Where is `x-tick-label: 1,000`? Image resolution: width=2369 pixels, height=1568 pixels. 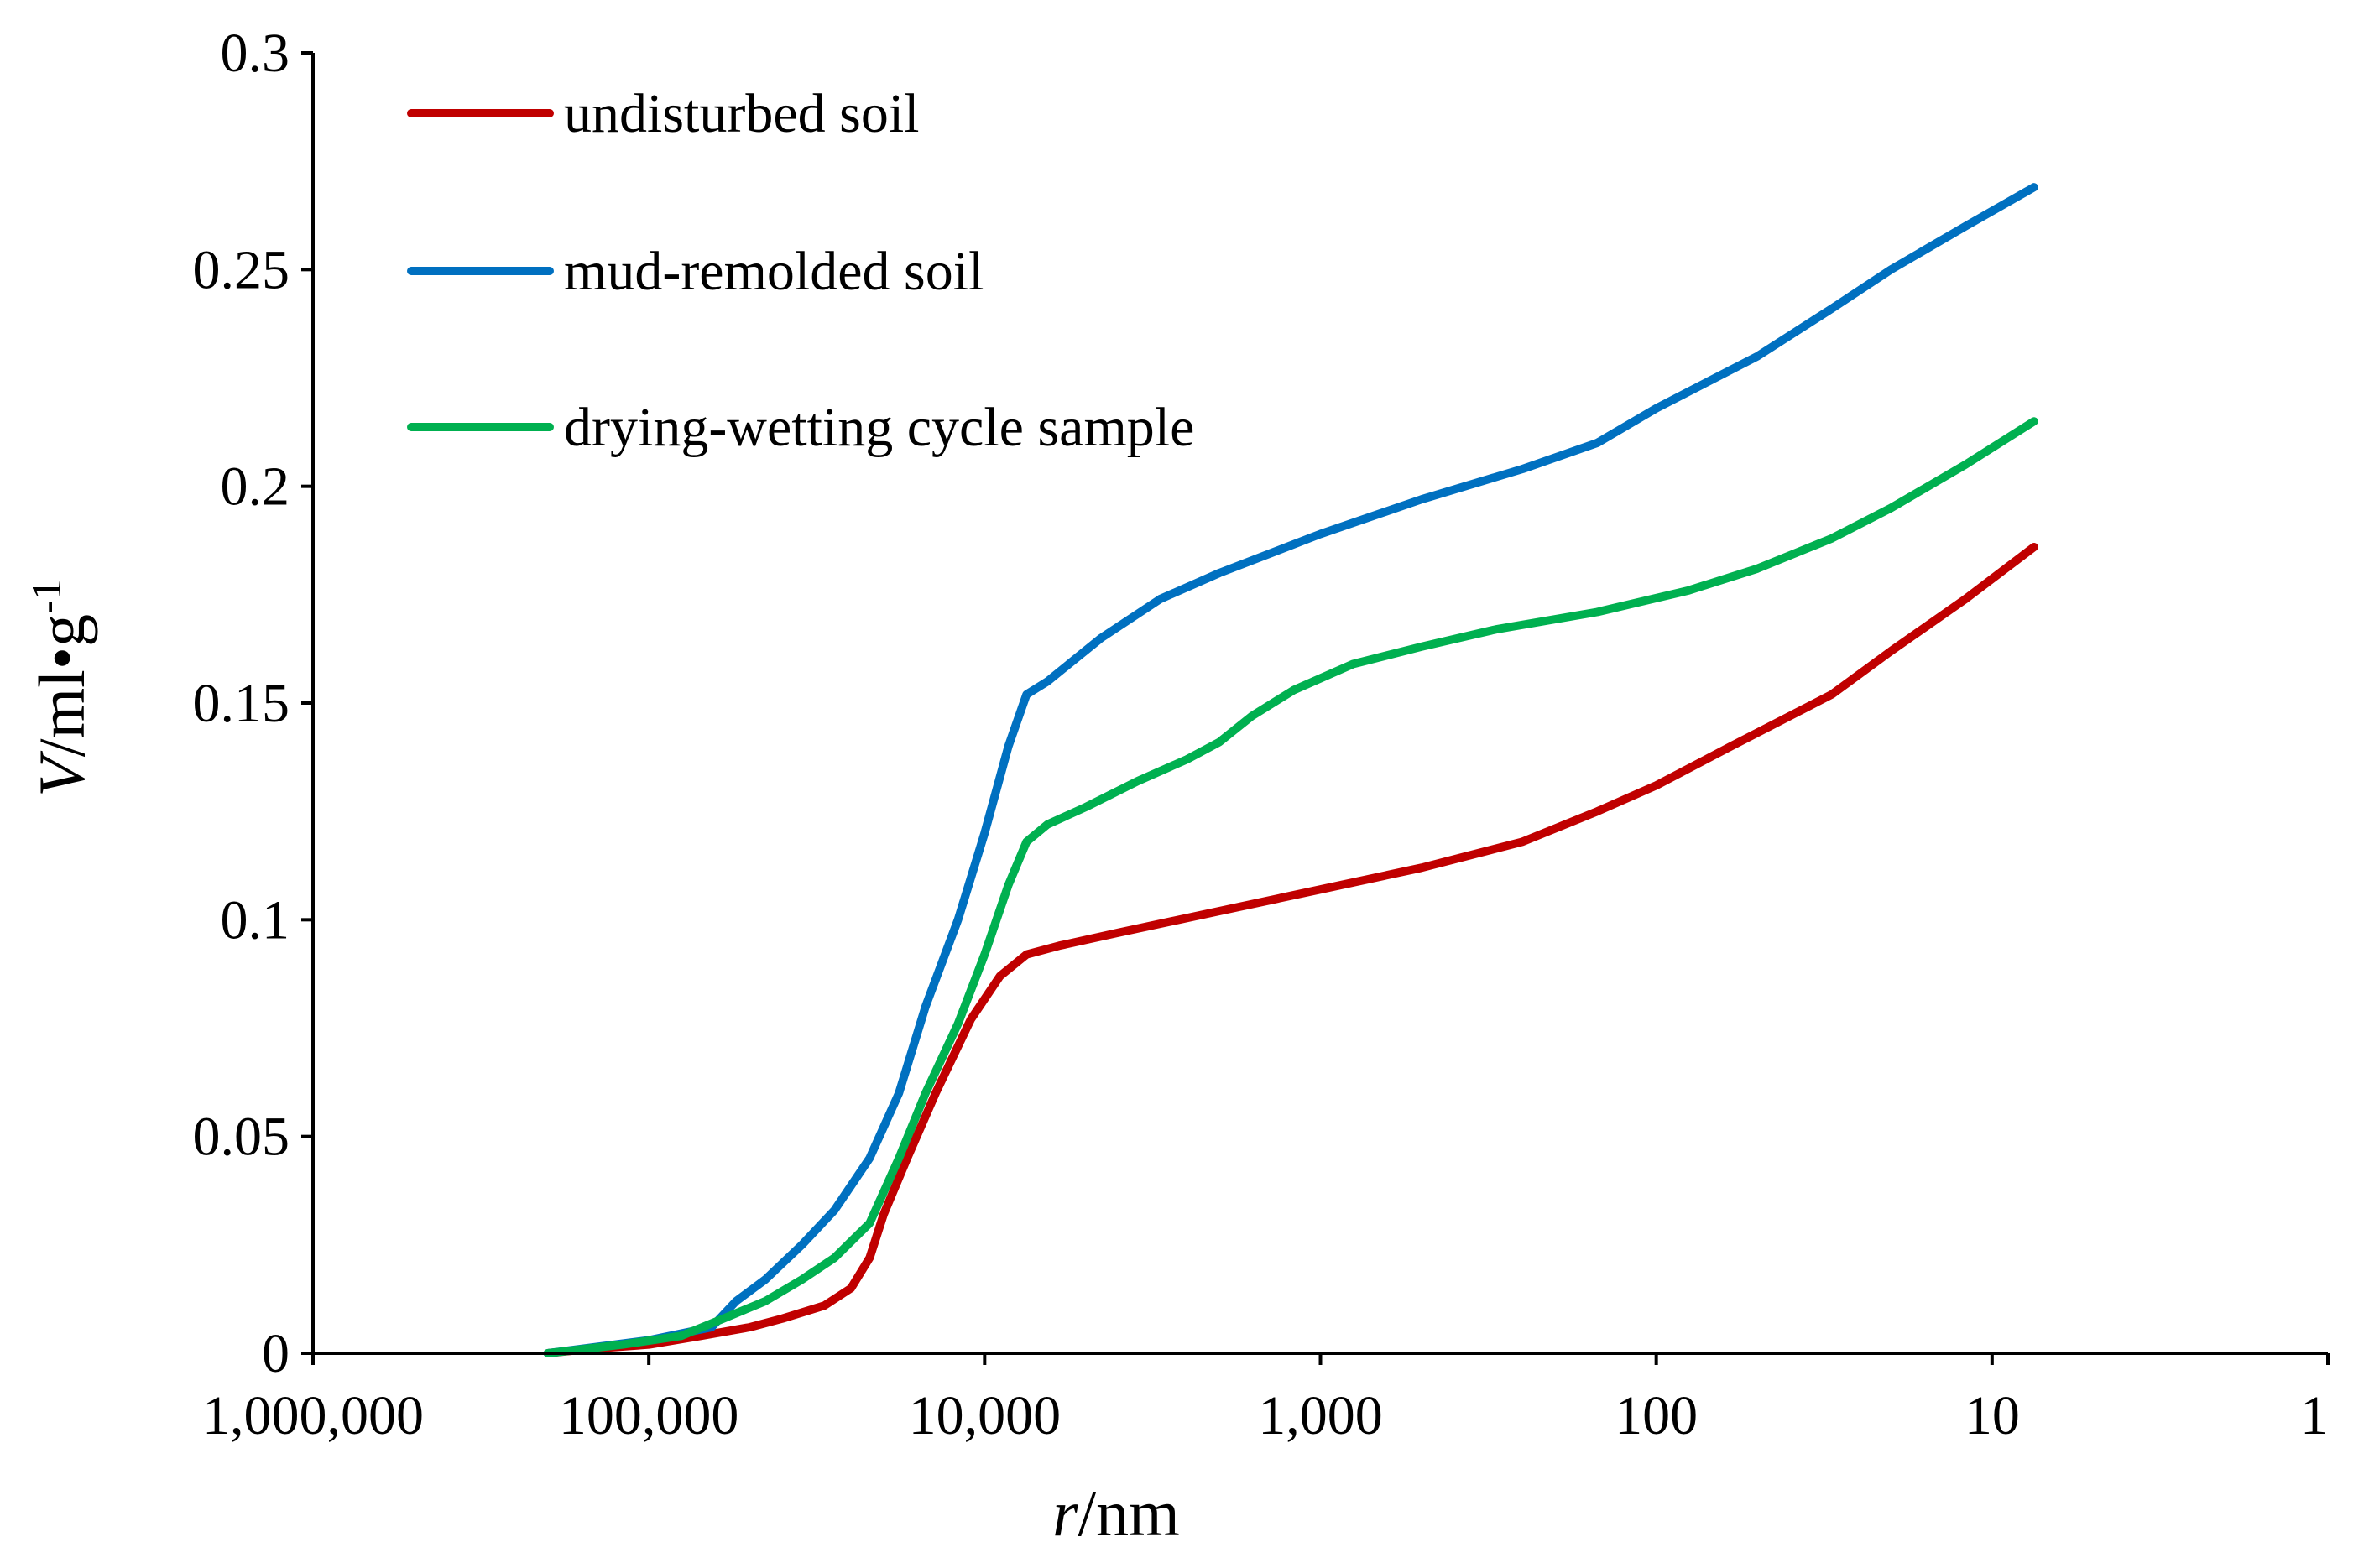
x-tick-label: 1,000 is located at coordinates (1320, 1416).